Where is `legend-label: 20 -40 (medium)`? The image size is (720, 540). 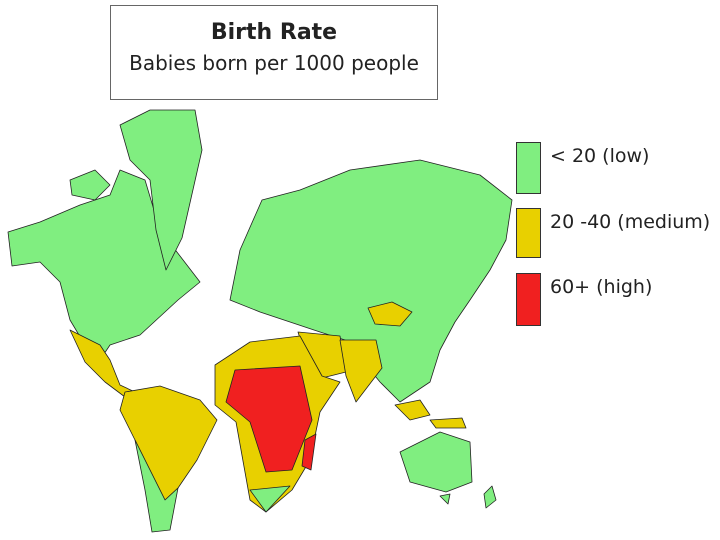 legend-label: 20 -40 (medium) is located at coordinates (630, 222).